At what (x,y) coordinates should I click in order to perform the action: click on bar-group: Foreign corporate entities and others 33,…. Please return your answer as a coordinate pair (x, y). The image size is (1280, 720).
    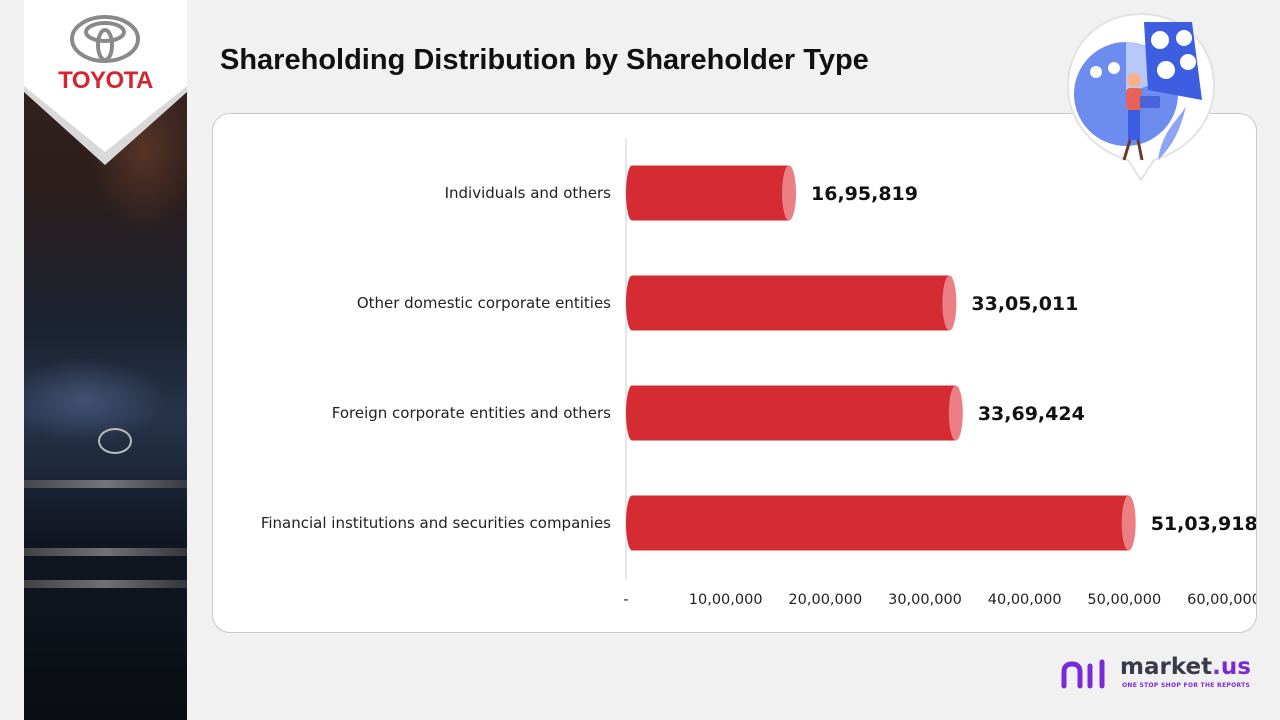
    Looking at the image, I should click on (708, 413).